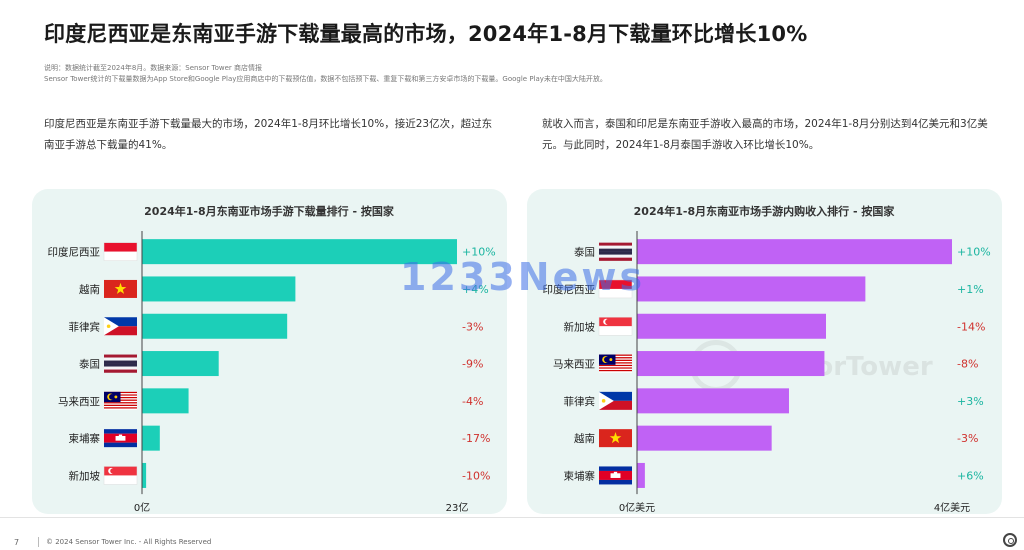 The width and height of the screenshot is (1024, 550). Describe the element at coordinates (476, 438) in the screenshot. I see `change-label: -17%` at that location.